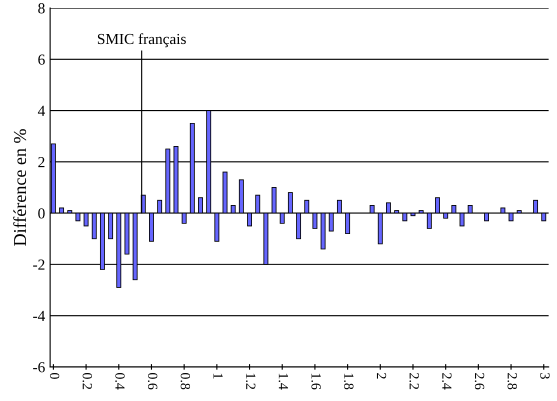  What do you see at coordinates (39, 367) in the screenshot?
I see `y-tick-label: -6` at bounding box center [39, 367].